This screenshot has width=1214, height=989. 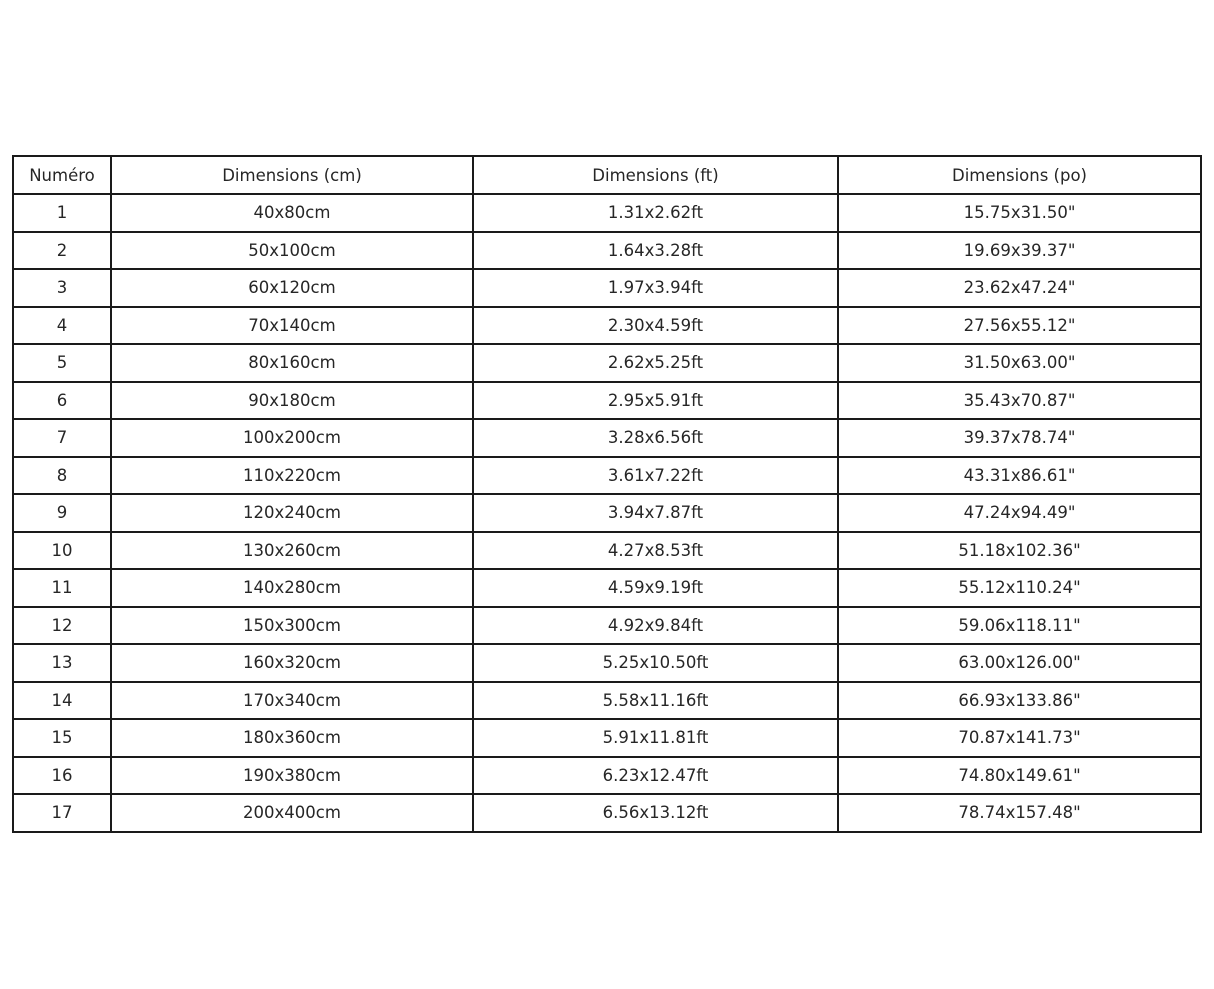 I want to click on cell-numero: 11, so click(x=62, y=588).